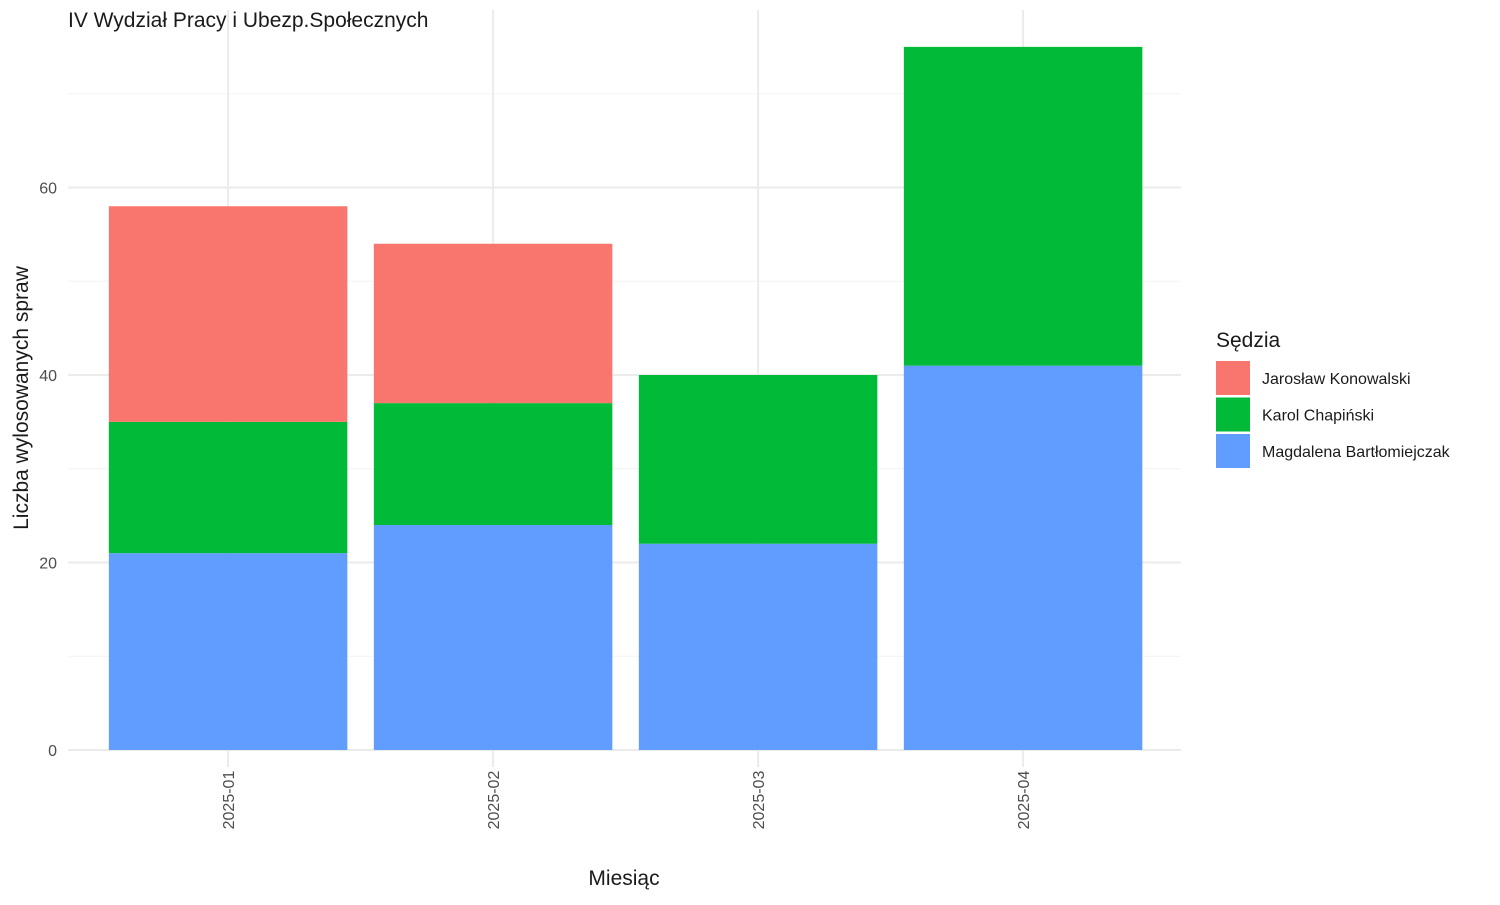 This screenshot has height=905, width=1500. Describe the element at coordinates (1024, 800) in the screenshot. I see `x-tick-label: 2025-04` at that location.